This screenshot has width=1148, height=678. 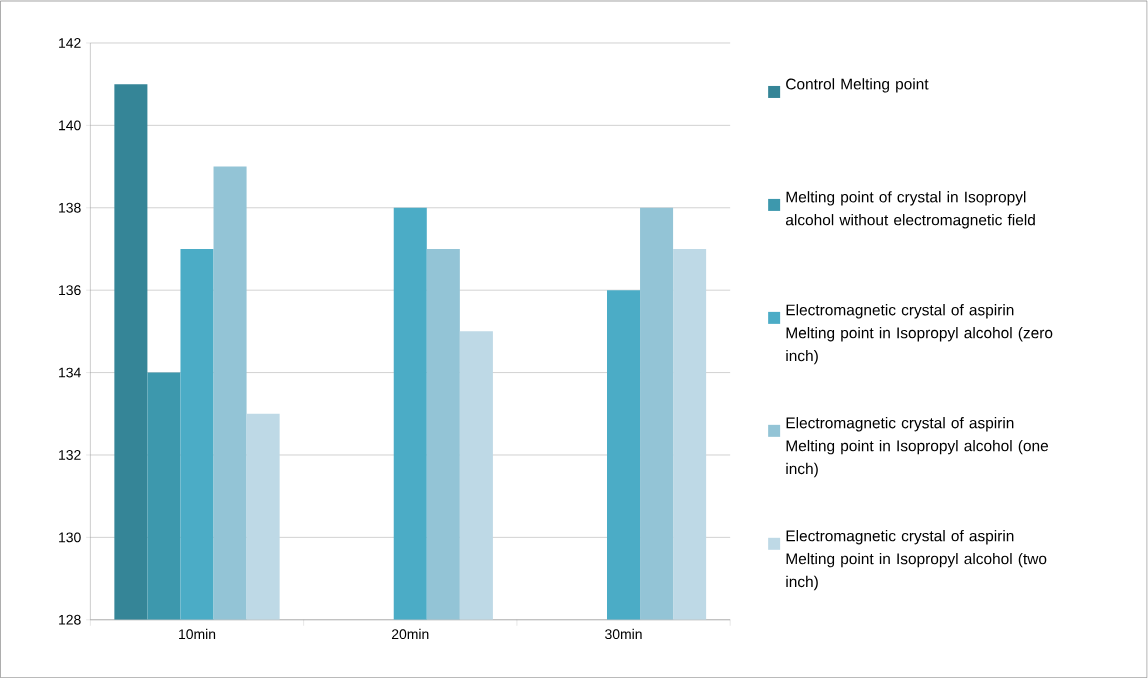 I want to click on y-tick-label: 138, so click(x=70, y=207).